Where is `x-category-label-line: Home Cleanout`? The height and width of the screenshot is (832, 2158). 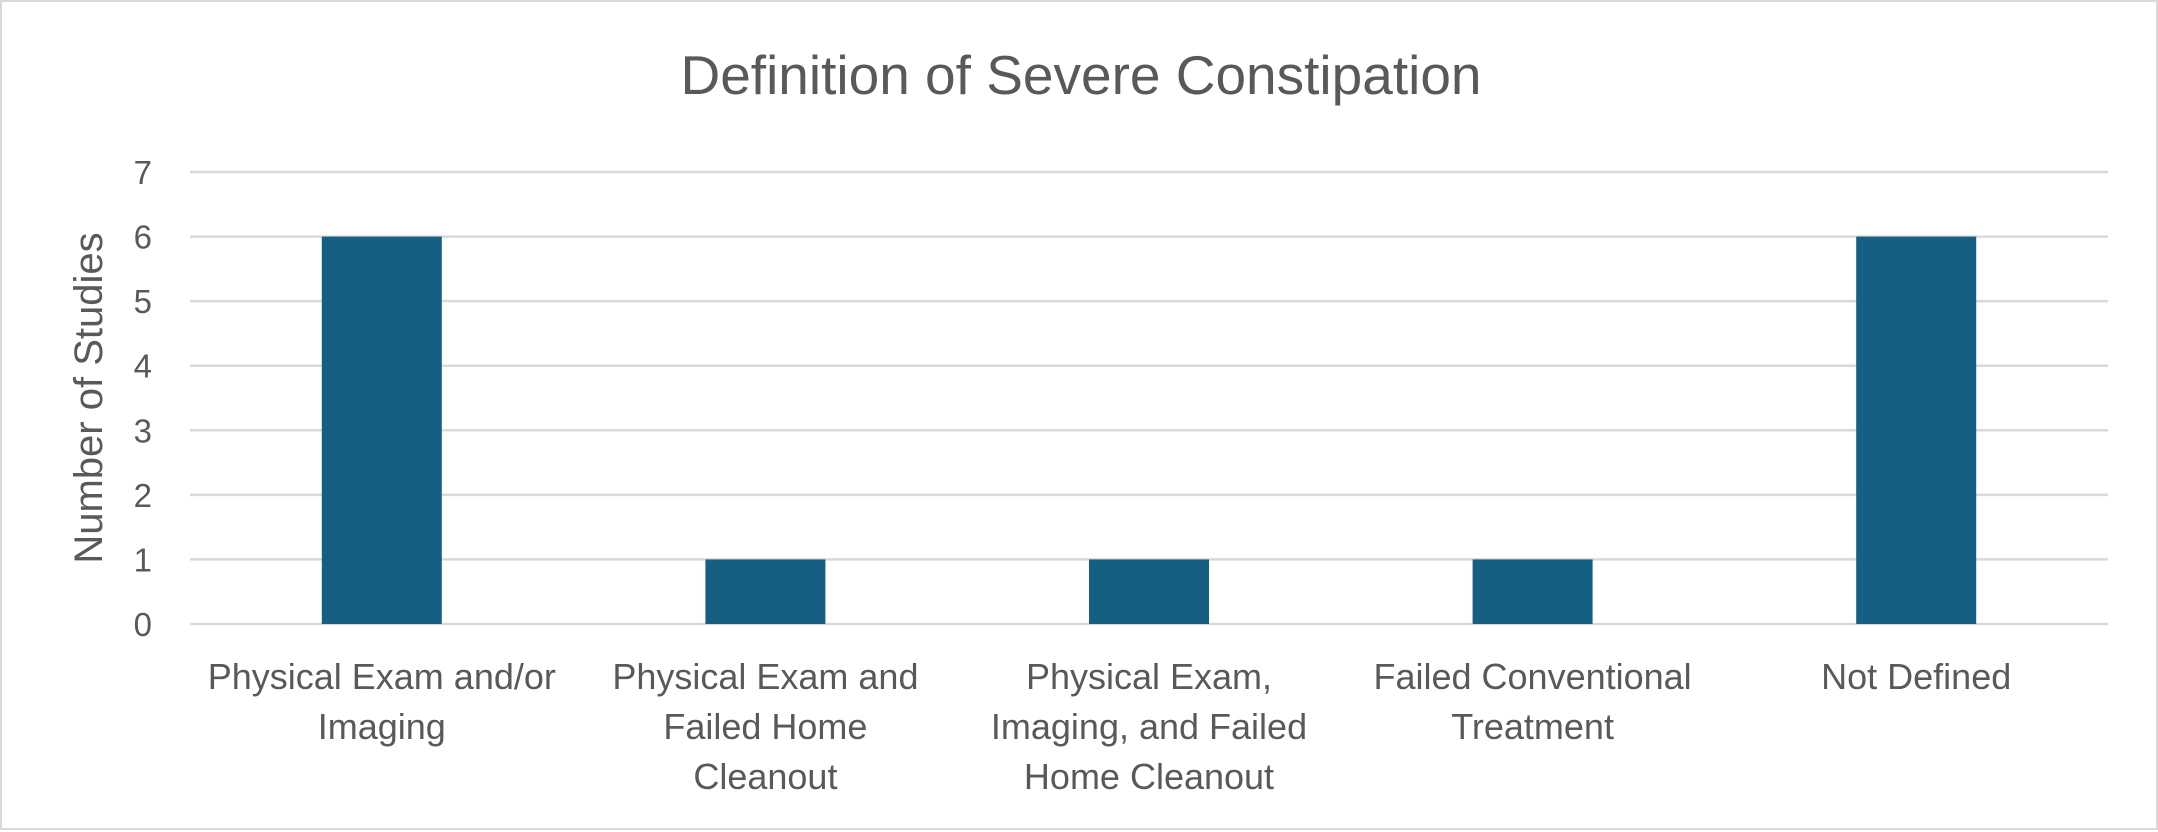 x-category-label-line: Home Cleanout is located at coordinates (1149, 776).